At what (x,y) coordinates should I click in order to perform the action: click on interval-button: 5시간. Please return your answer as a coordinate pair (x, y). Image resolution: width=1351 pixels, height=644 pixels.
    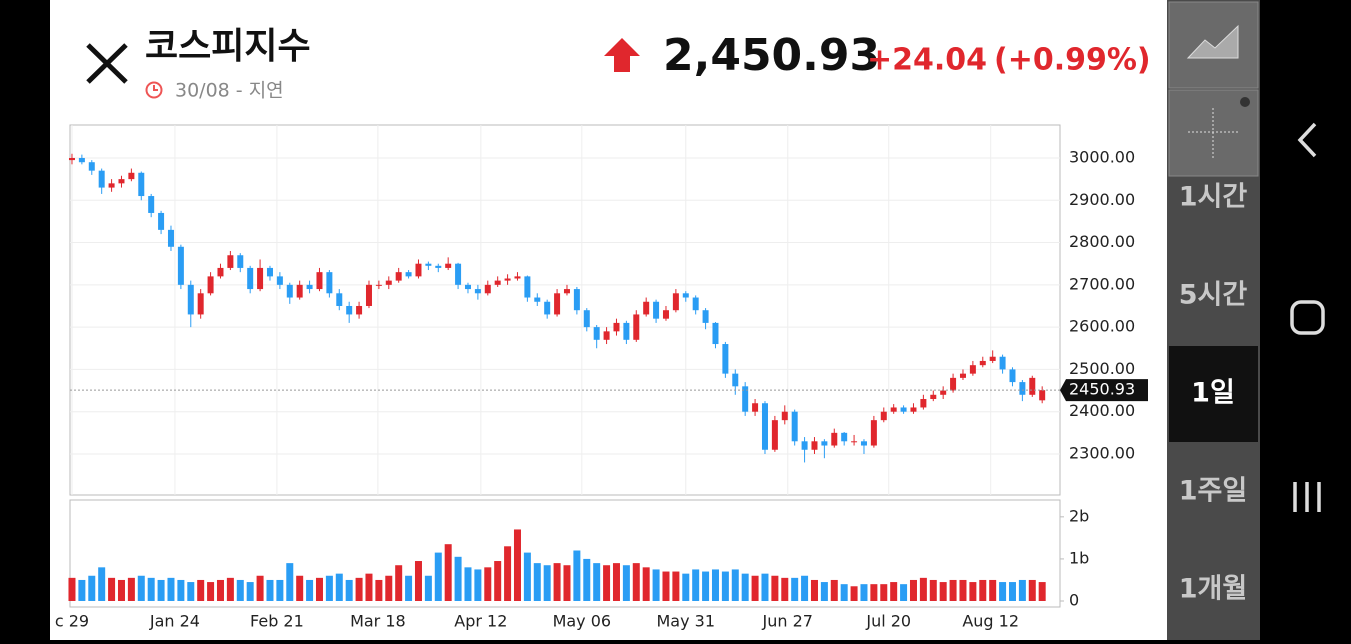
    Looking at the image, I should click on (1213, 295).